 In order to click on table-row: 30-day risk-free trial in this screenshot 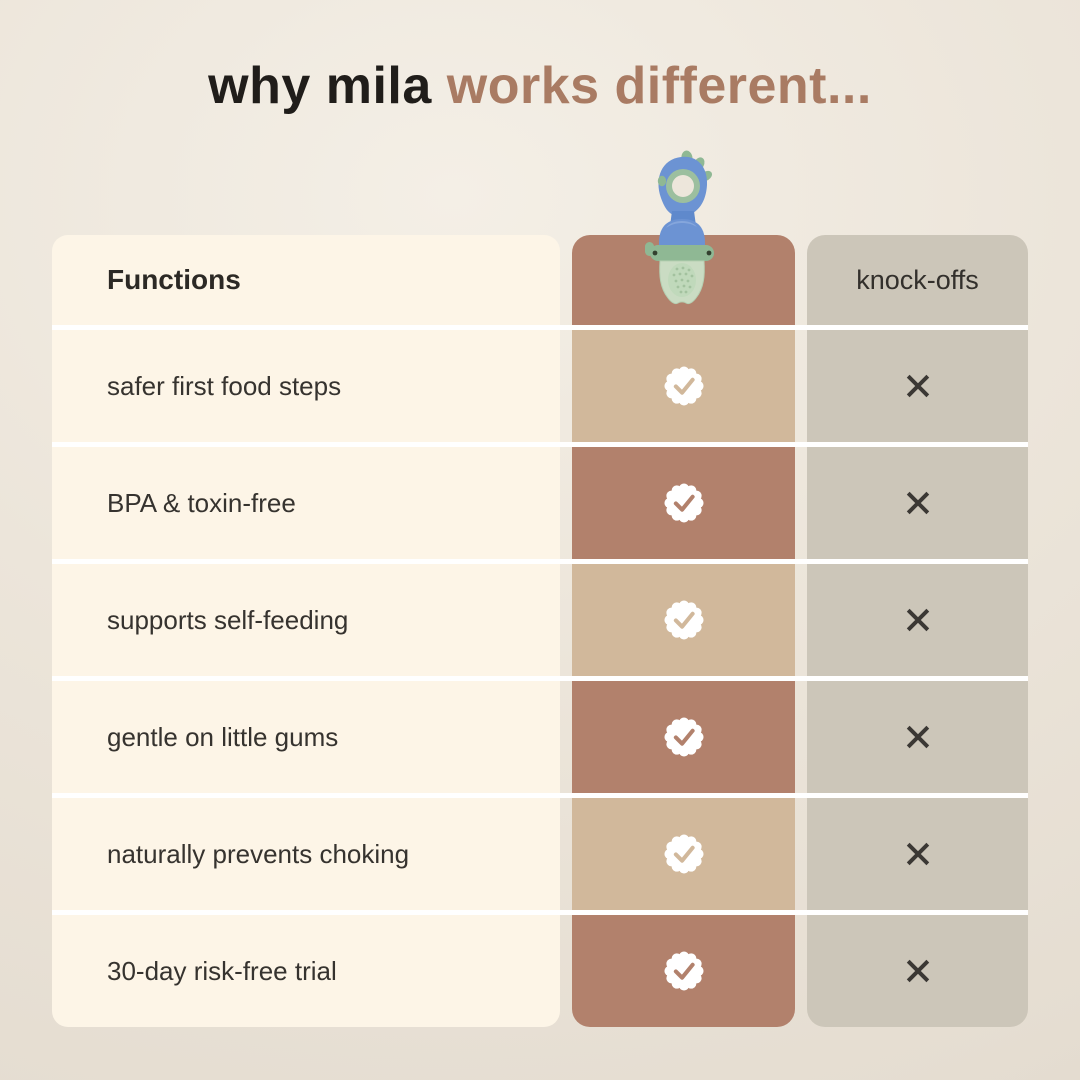, I will do `click(540, 971)`.